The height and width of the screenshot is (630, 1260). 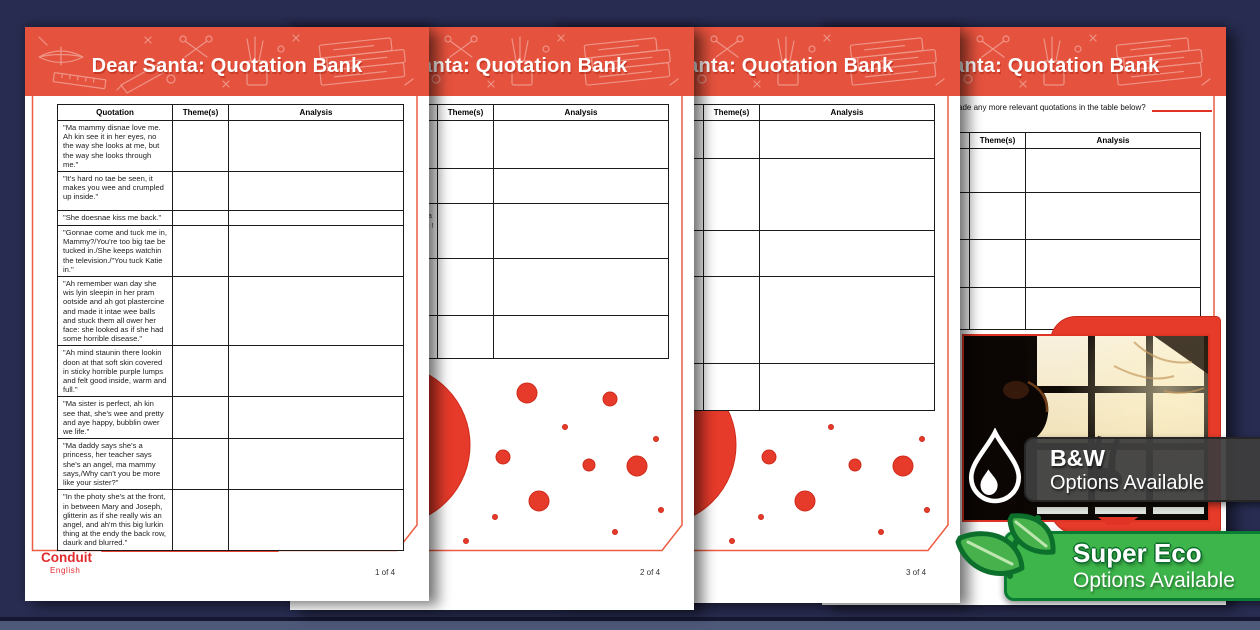 What do you see at coordinates (1077, 457) in the screenshot?
I see `bw-badge-title: B&W` at bounding box center [1077, 457].